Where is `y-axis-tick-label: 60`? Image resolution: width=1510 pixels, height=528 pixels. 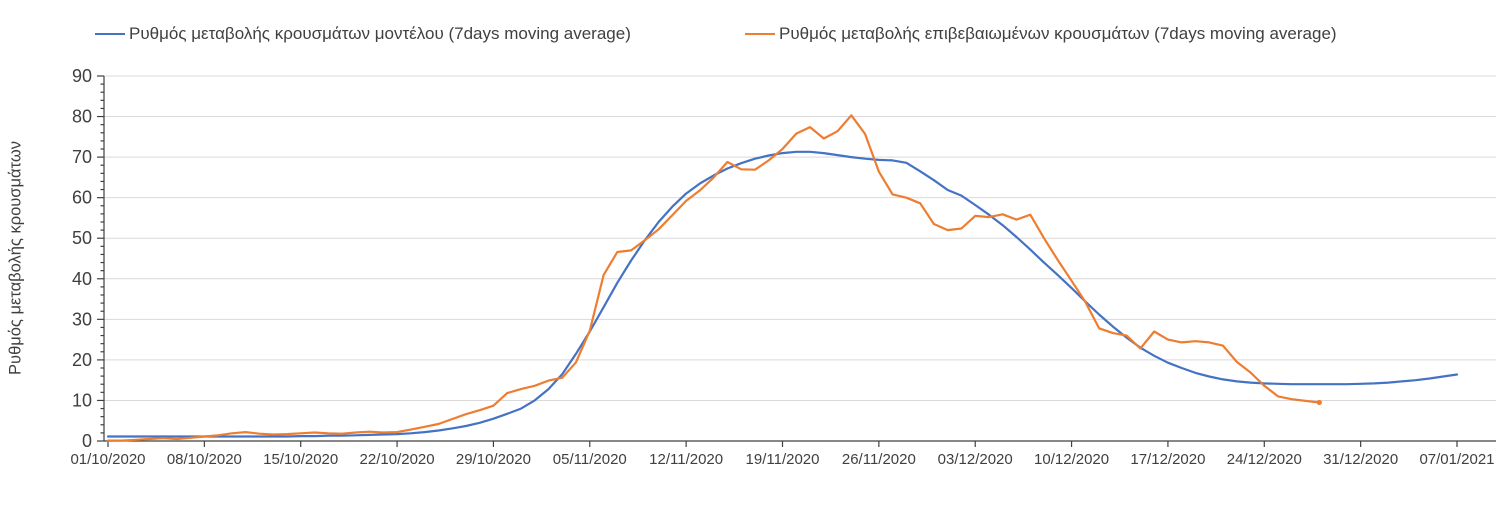
y-axis-tick-label: 60 is located at coordinates (82, 198).